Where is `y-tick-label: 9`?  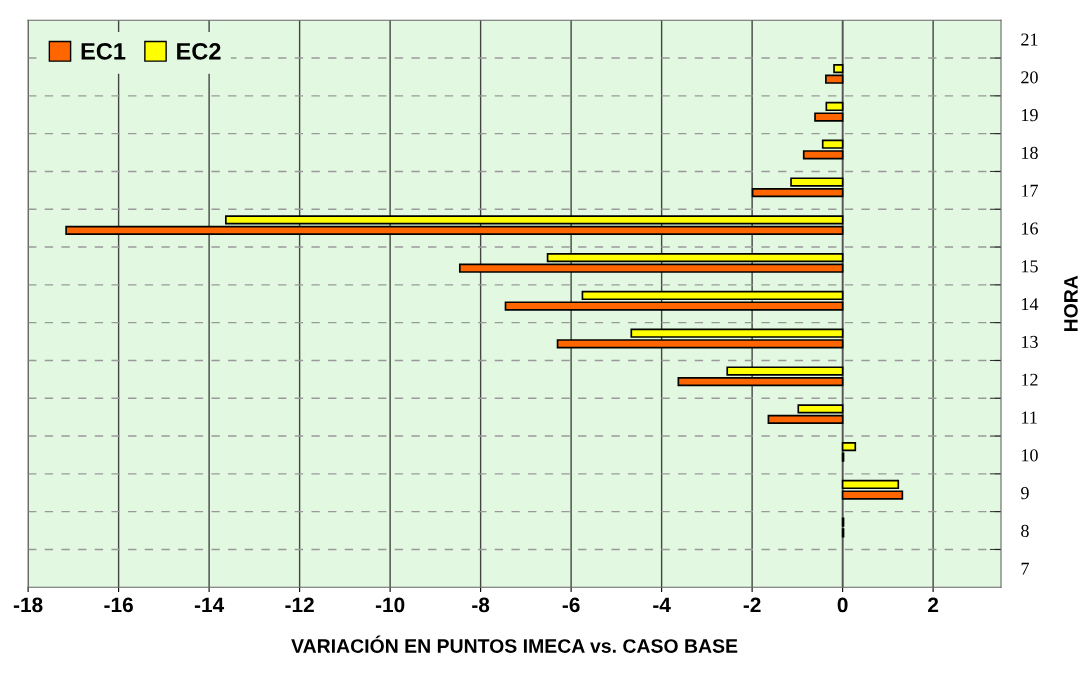 y-tick-label: 9 is located at coordinates (1025, 493).